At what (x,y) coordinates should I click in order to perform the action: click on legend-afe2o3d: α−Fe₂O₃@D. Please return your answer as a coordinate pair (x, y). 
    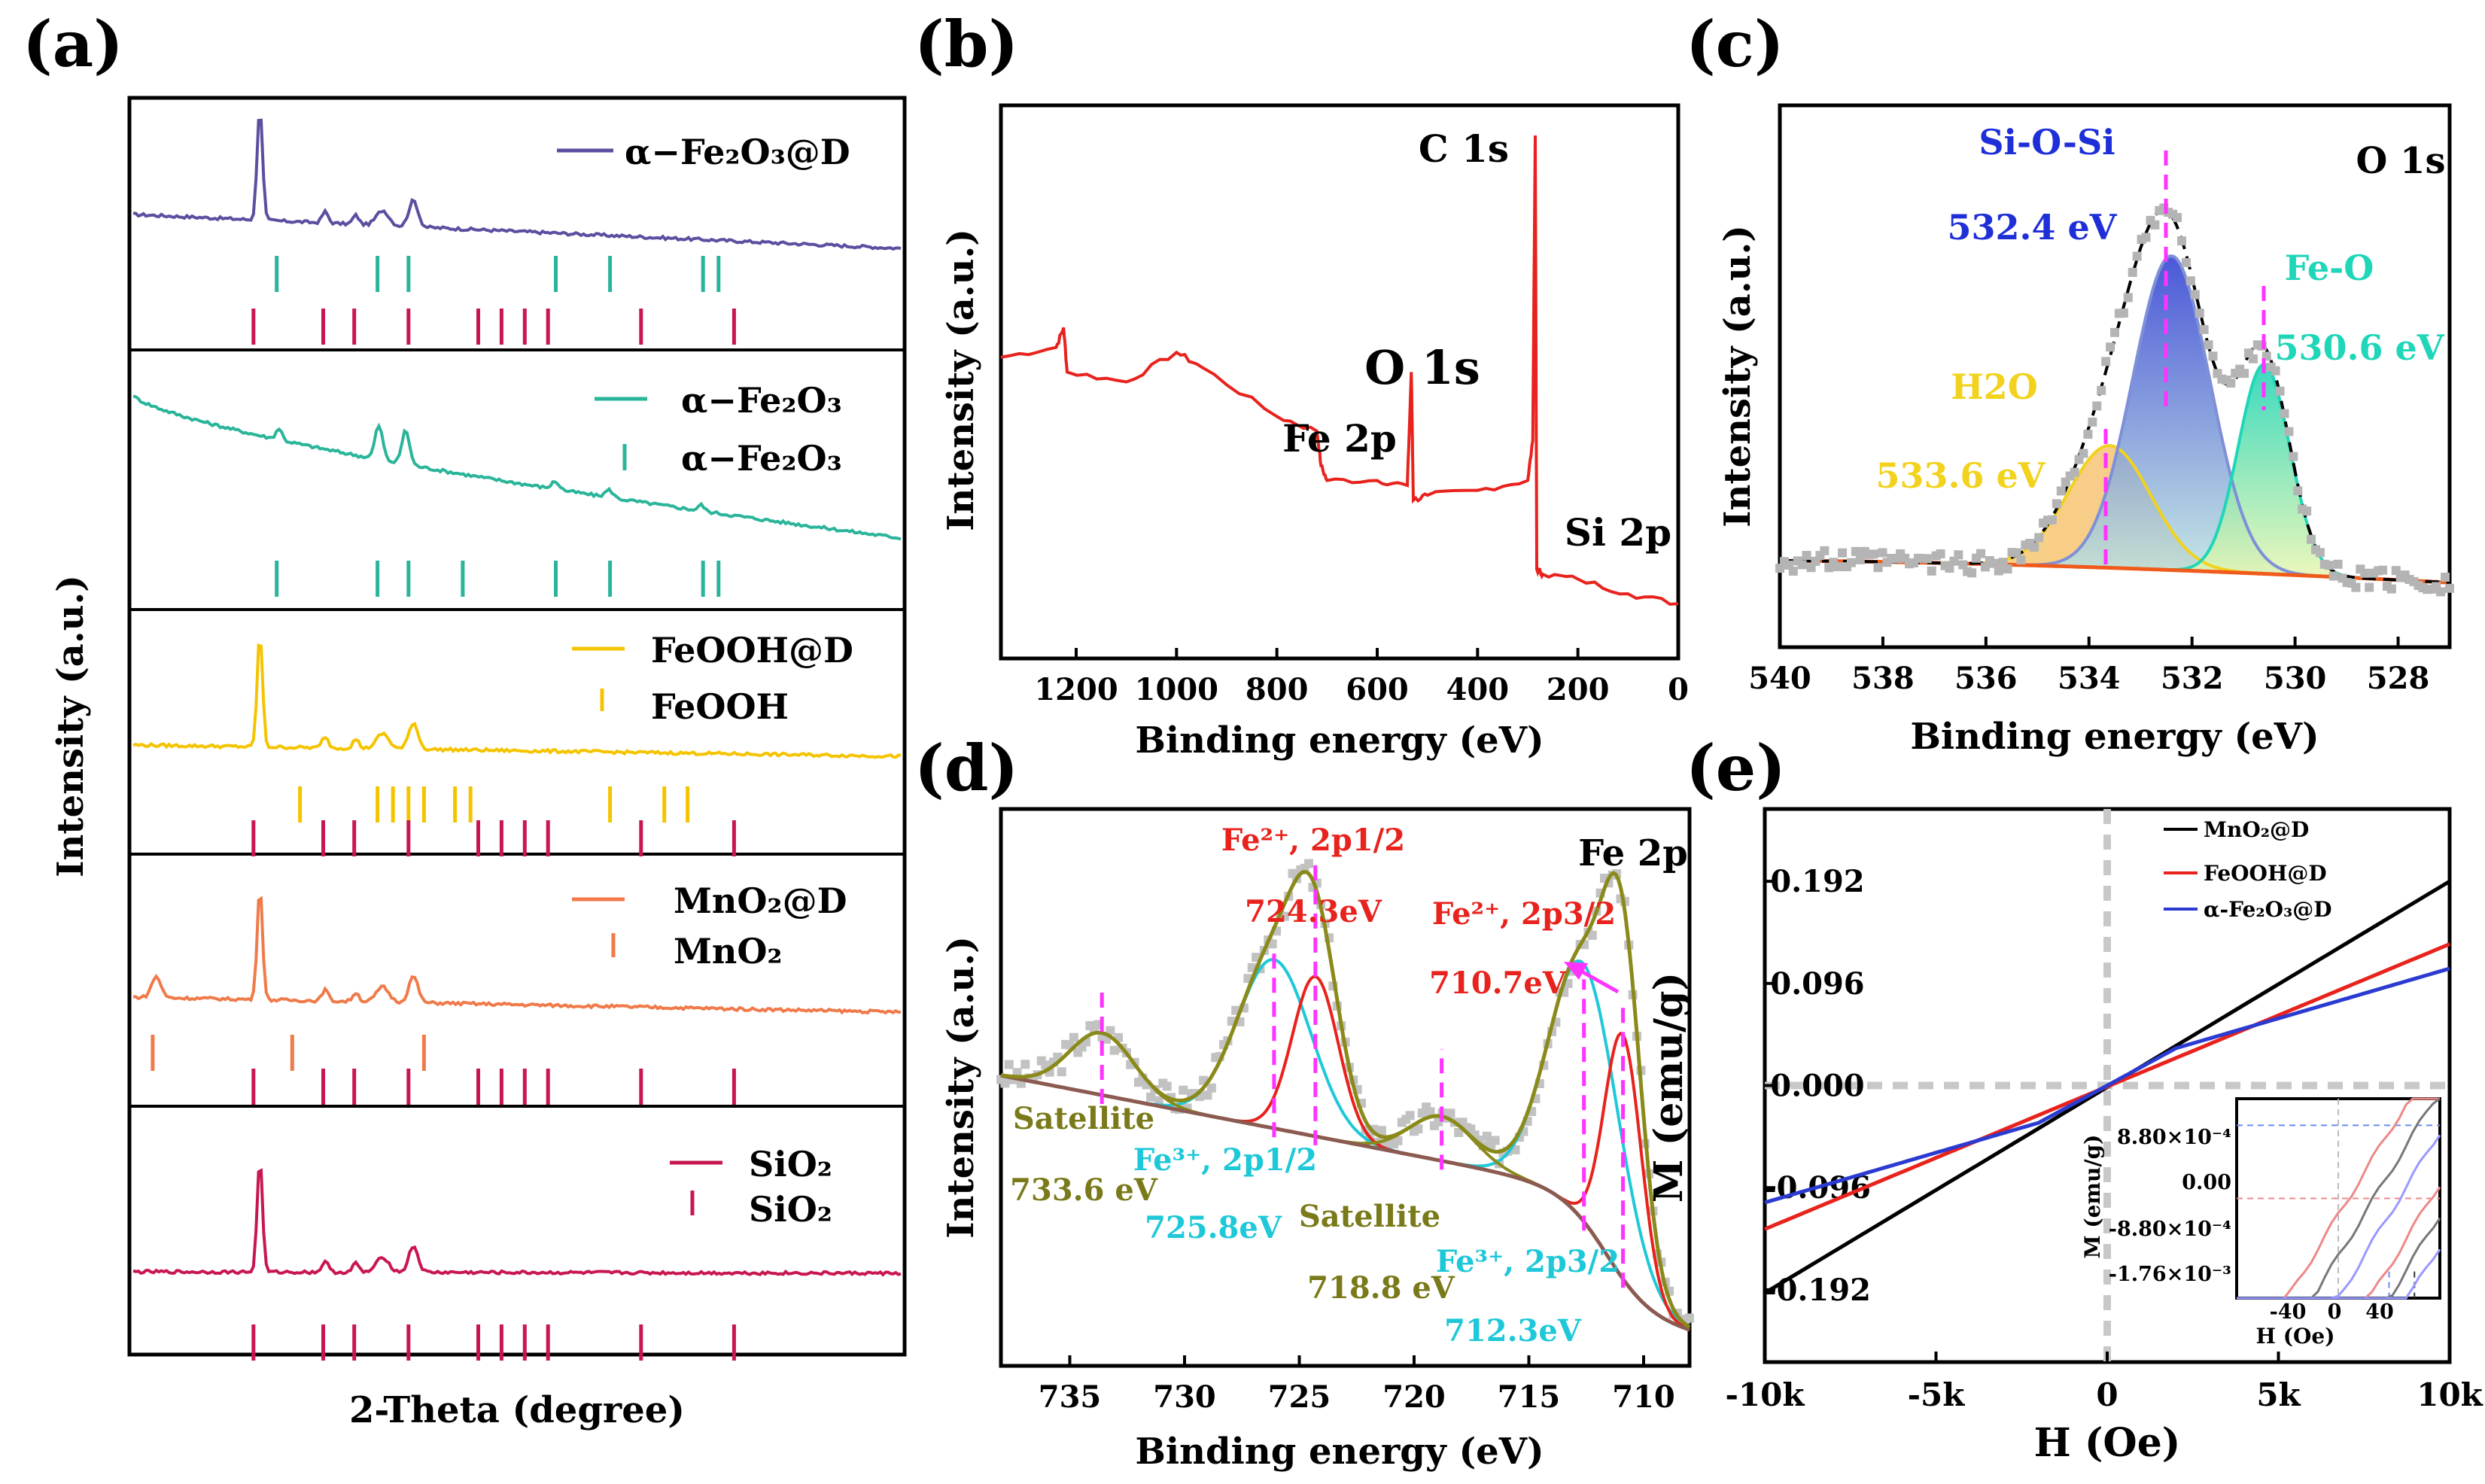
    Looking at the image, I should click on (703, 152).